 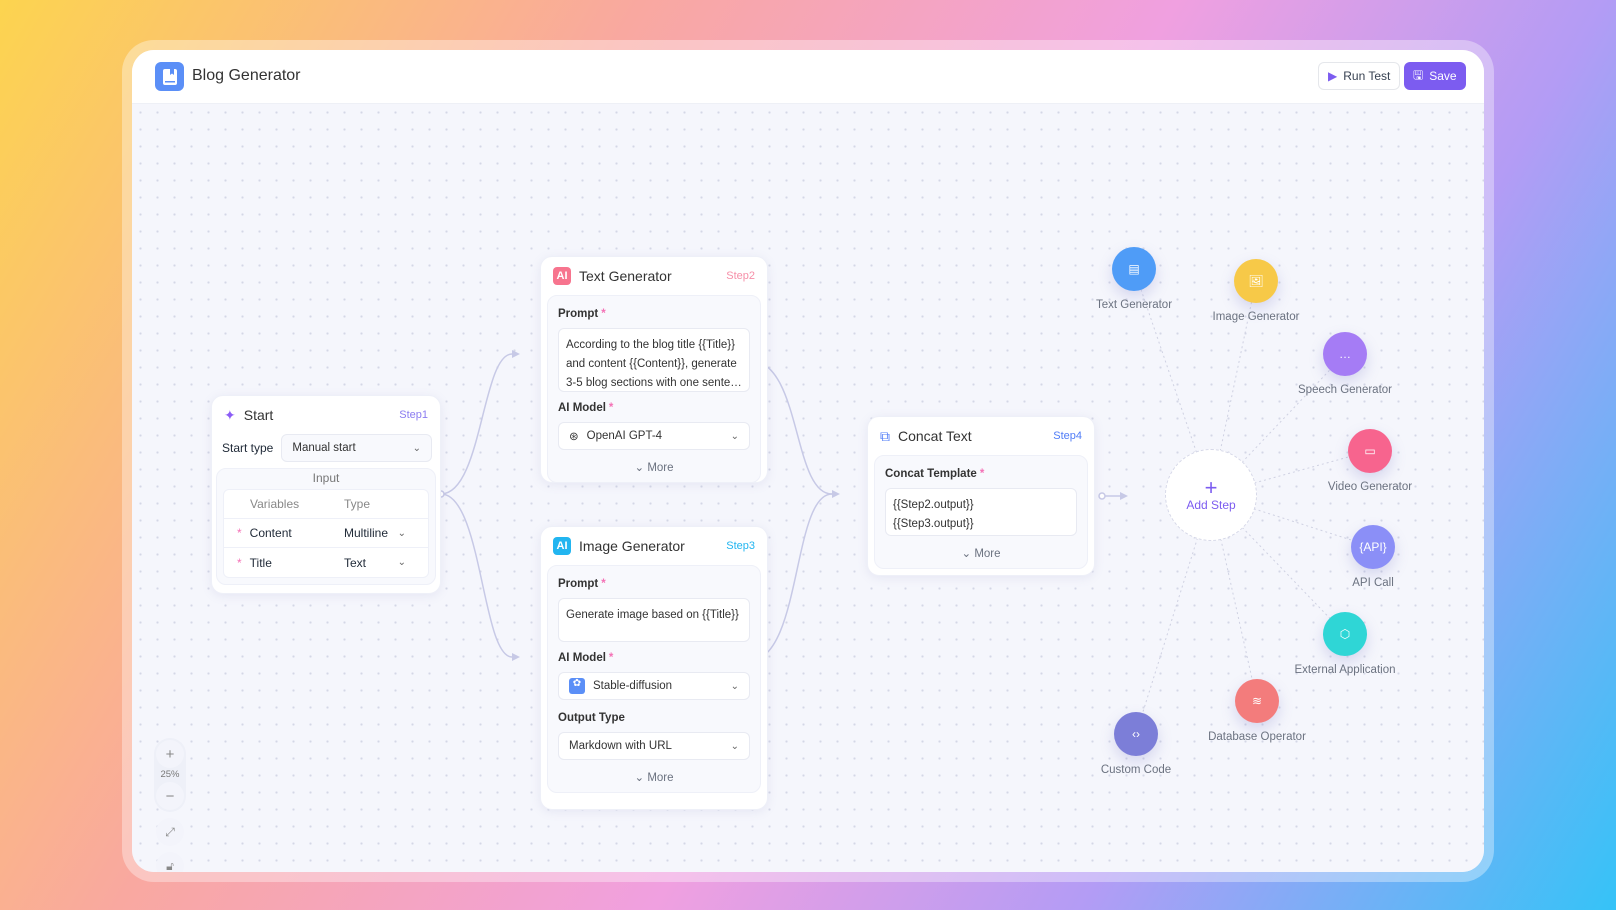 I want to click on step-type-api-button: {API}, so click(x=1373, y=547).